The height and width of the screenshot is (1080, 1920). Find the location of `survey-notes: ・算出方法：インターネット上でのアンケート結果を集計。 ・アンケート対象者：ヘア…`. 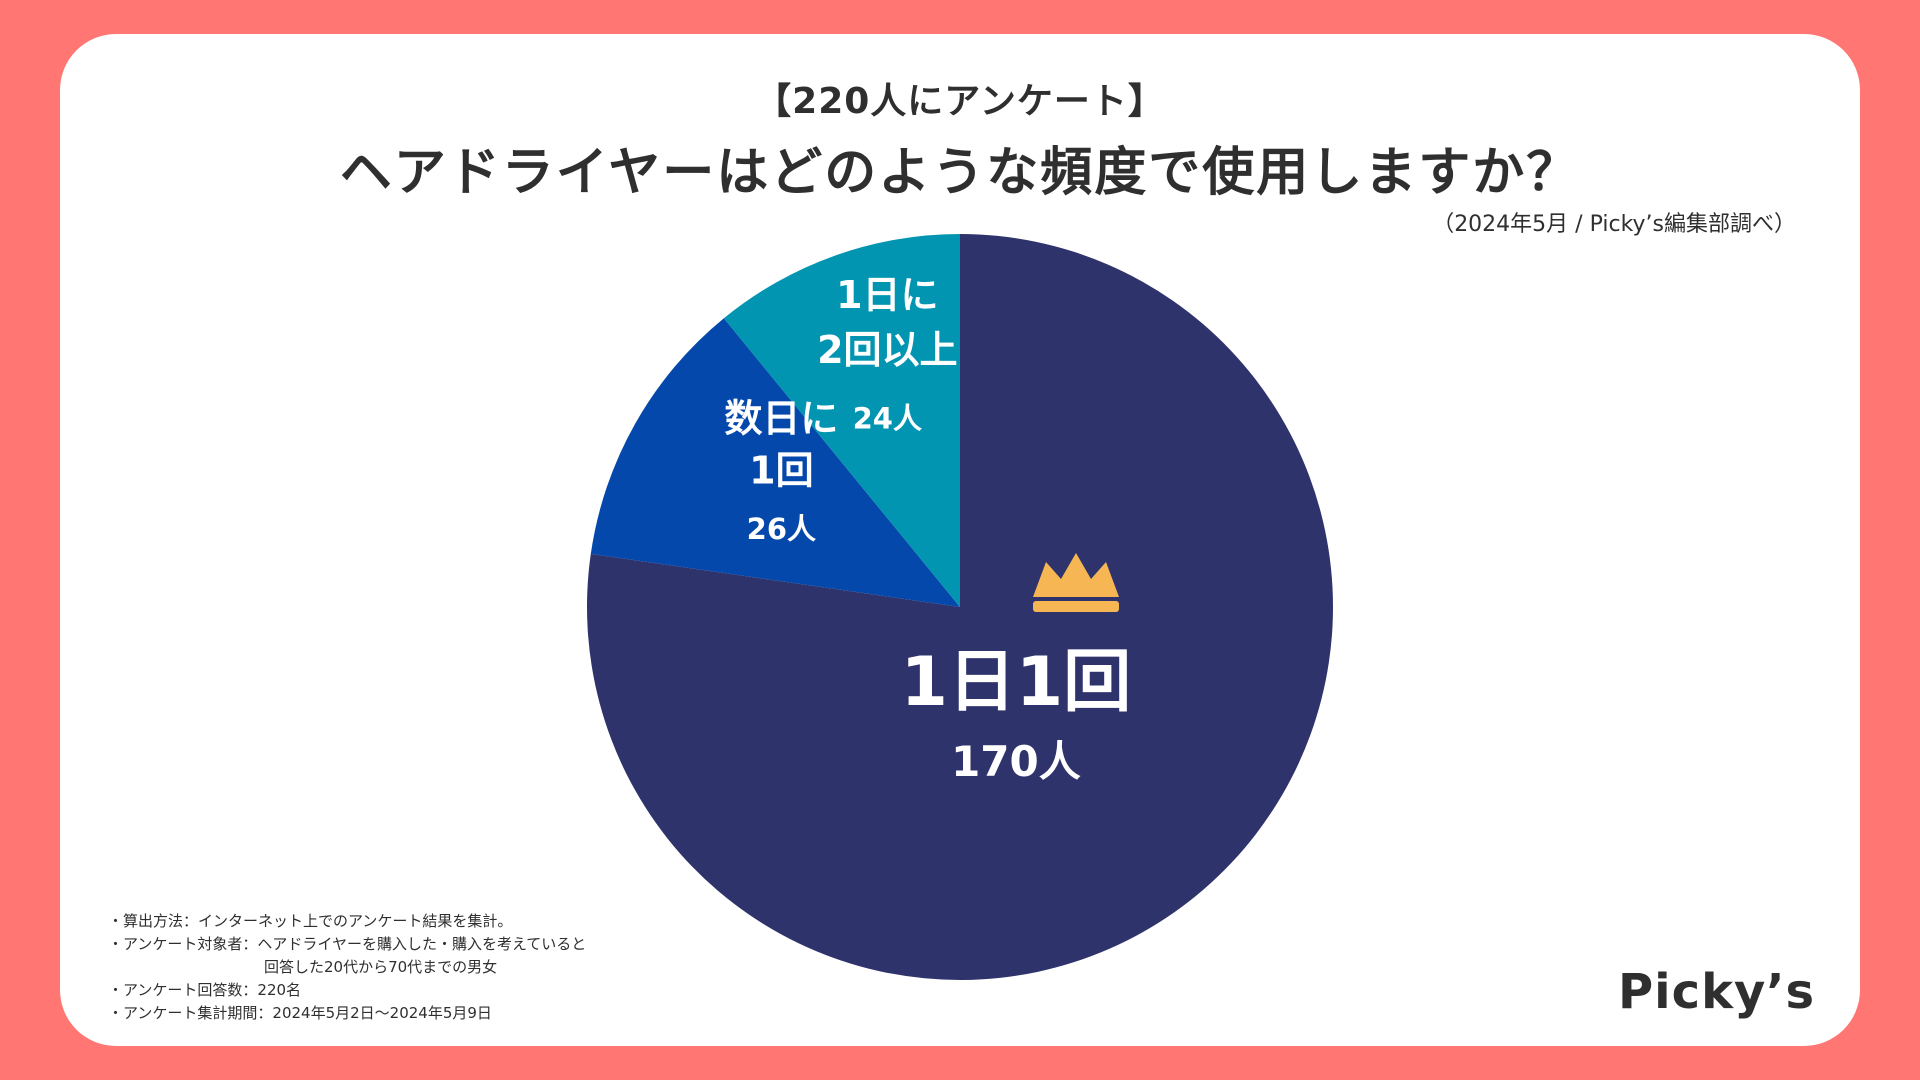

survey-notes: ・算出方法：インターネット上でのアンケート結果を集計。 ・アンケート対象者：ヘア… is located at coordinates (347, 967).